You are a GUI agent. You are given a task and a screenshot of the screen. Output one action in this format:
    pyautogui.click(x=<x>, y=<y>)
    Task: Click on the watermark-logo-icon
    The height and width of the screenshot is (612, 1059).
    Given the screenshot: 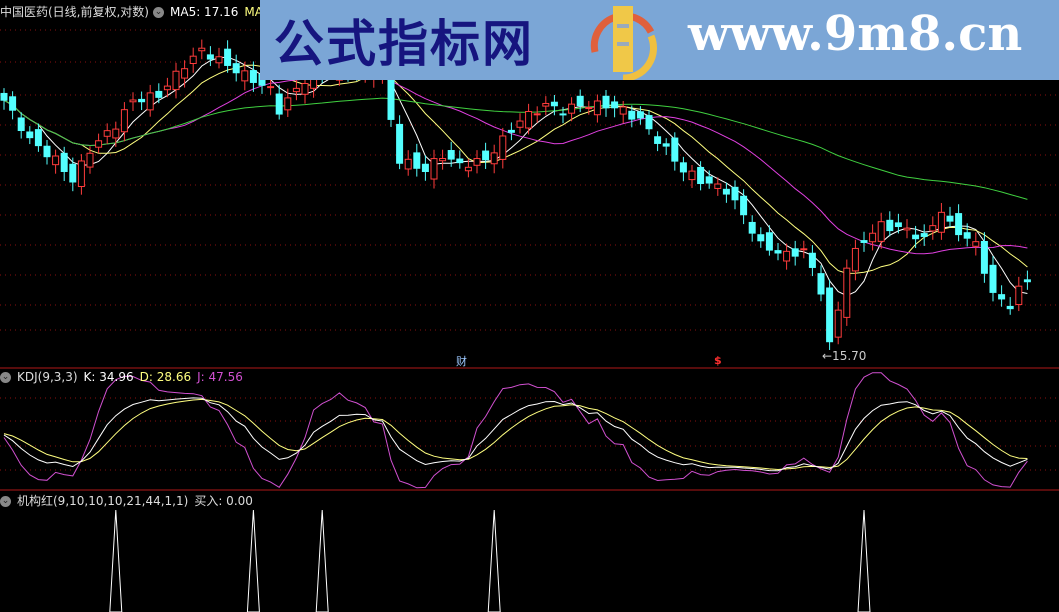 What is the action you would take?
    pyautogui.click(x=623, y=43)
    